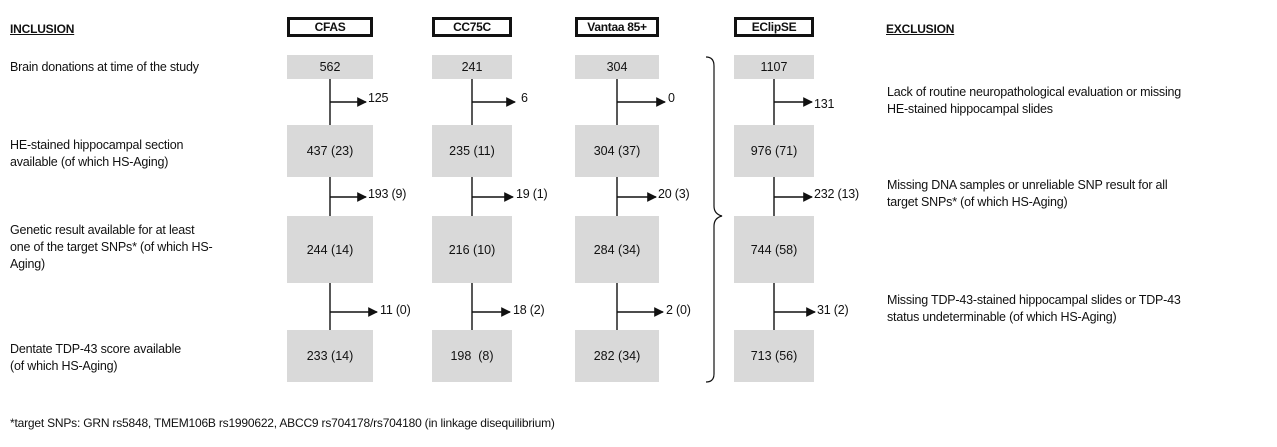 The image size is (1277, 447). I want to click on eclipse-donations-box: 1107, so click(774, 67).